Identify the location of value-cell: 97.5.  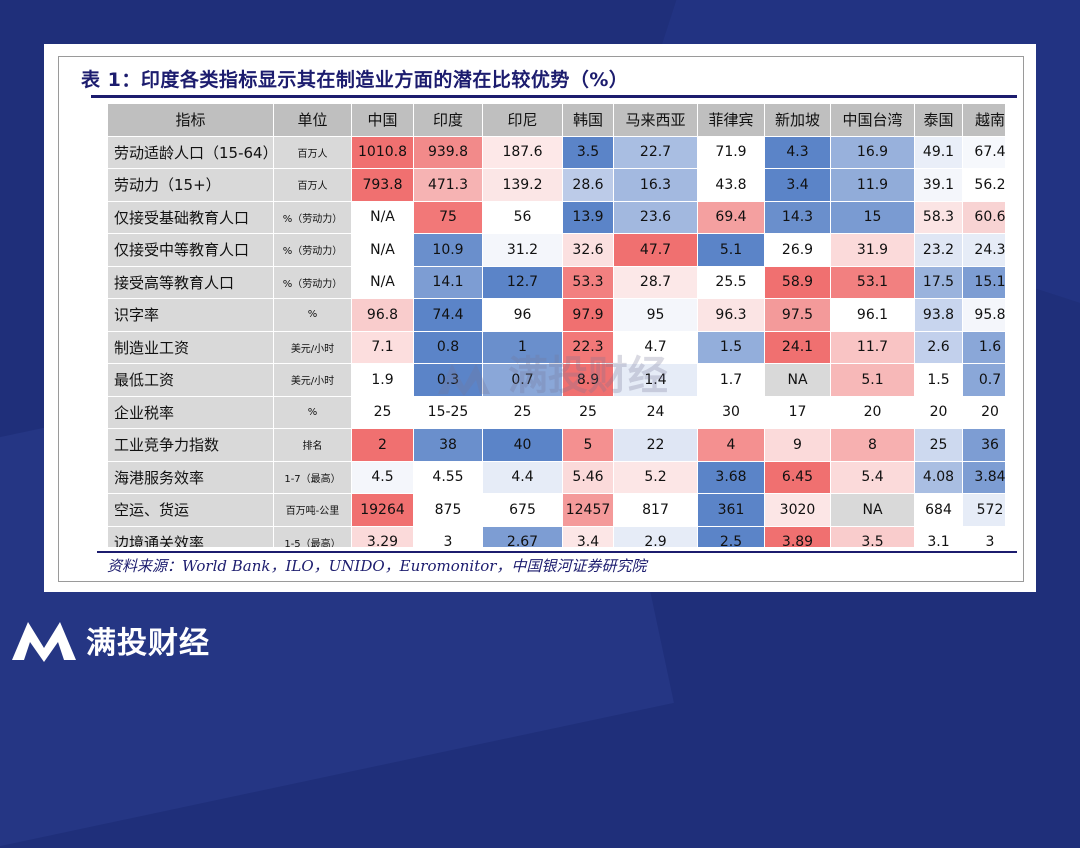
(797, 315).